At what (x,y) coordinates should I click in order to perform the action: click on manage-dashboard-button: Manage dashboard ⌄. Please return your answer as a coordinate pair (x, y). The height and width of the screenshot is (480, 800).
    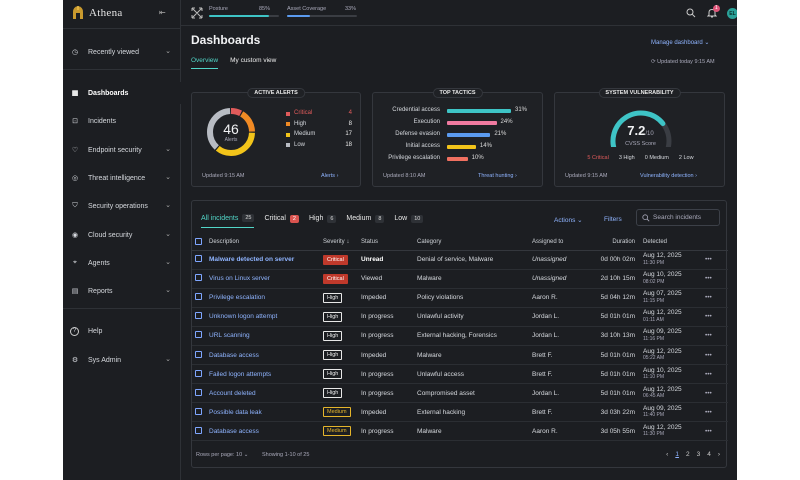
    Looking at the image, I should click on (680, 42).